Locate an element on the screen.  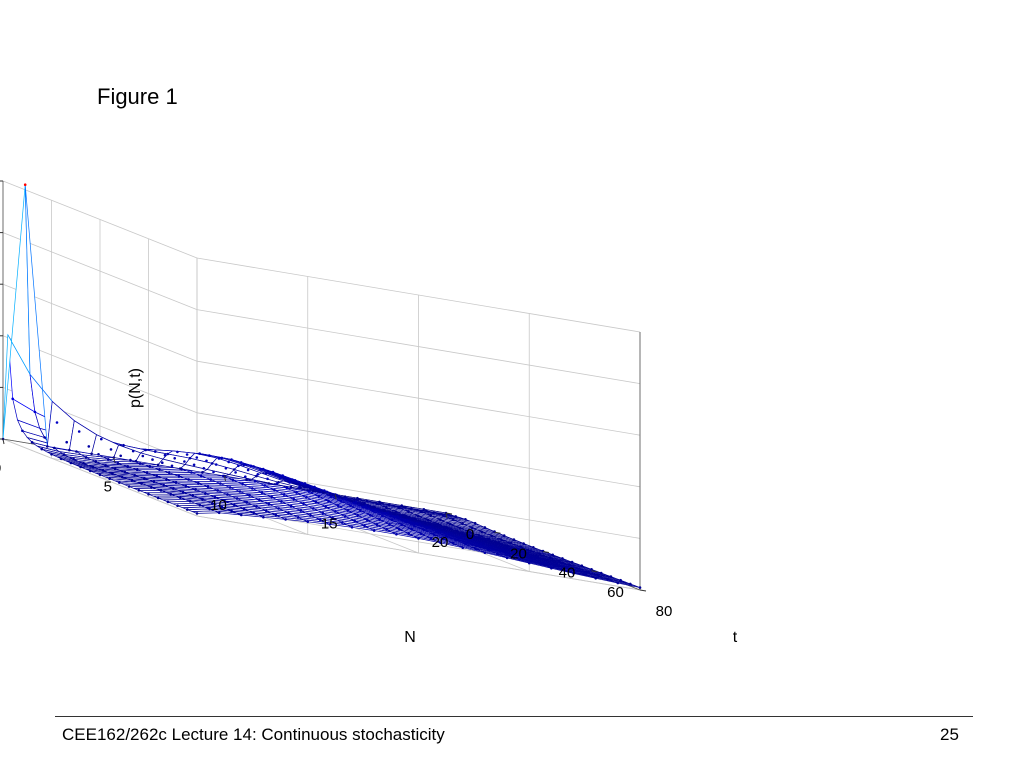
y-axis-label: t is located at coordinates (735, 637).